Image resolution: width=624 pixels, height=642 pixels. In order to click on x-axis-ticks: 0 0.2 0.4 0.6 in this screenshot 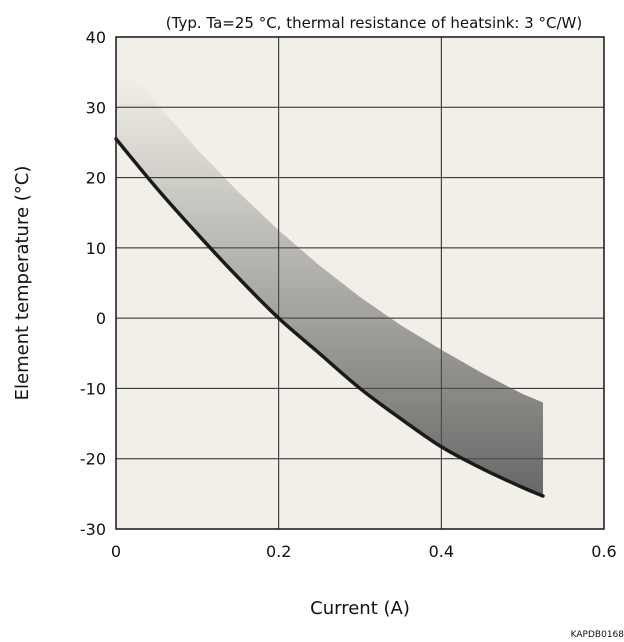, I will do `click(364, 551)`.